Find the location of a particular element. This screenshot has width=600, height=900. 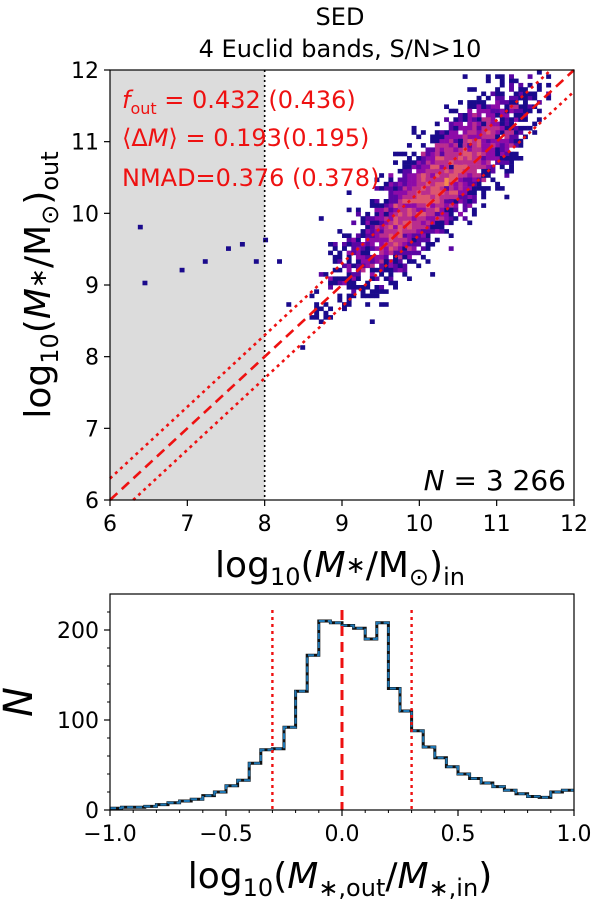

x-tick-label: −1.0 is located at coordinates (109, 834).